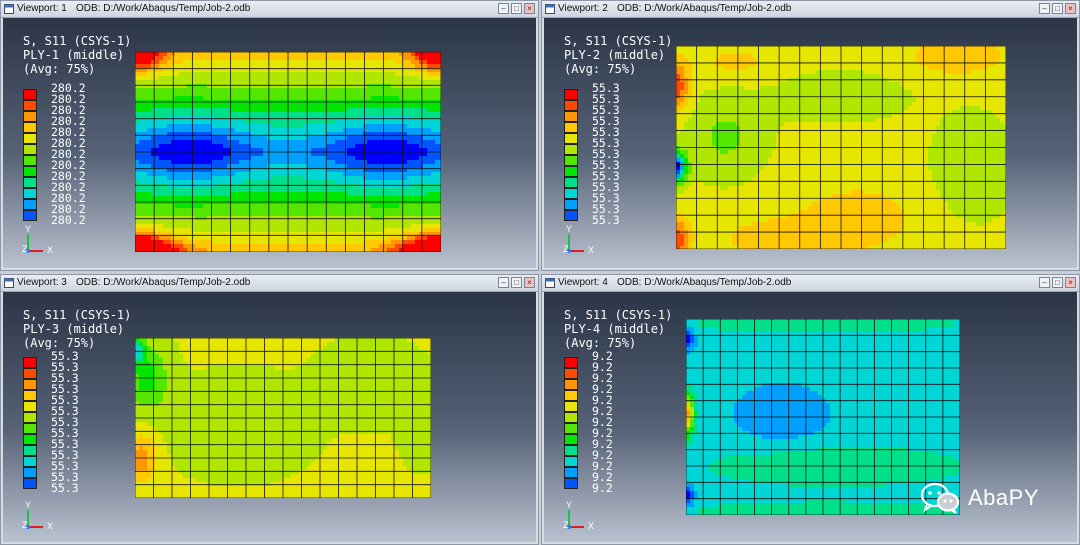 Image resolution: width=1080 pixels, height=545 pixels. I want to click on axis-label-z: Z, so click(25, 249).